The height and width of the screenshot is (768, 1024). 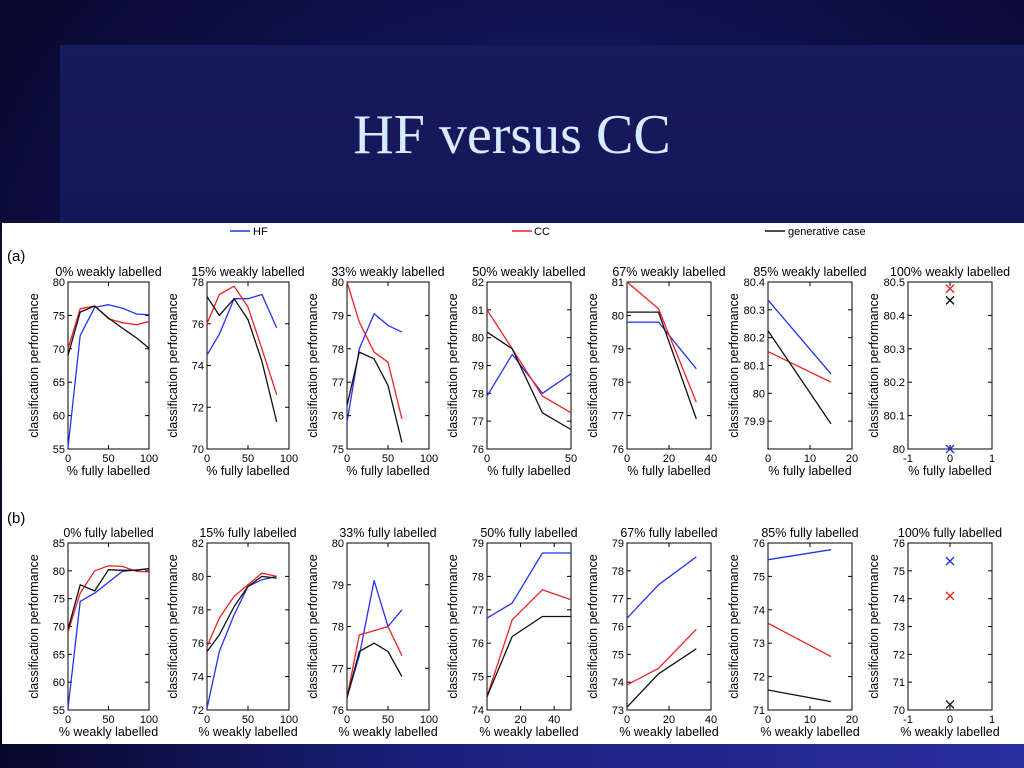 I want to click on chart-a7-point-cc, so click(x=950, y=289).